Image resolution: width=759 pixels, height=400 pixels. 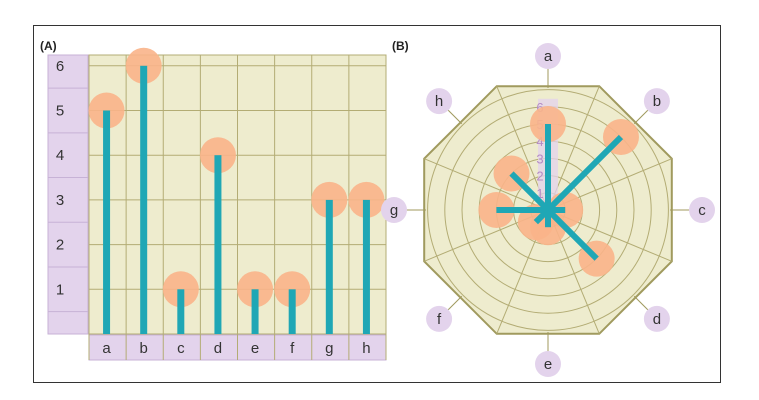 What do you see at coordinates (181, 348) in the screenshot?
I see `x-tick-label: c` at bounding box center [181, 348].